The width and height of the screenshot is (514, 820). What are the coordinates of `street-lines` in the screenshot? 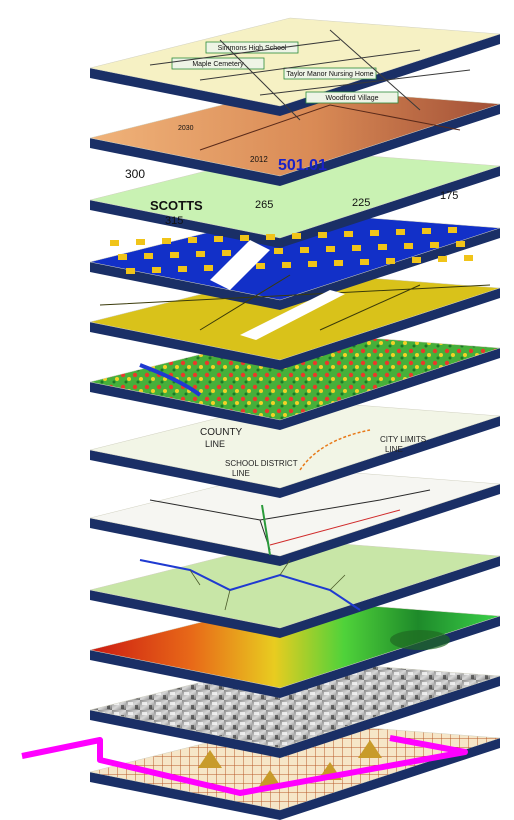 It's located at (310, 75).